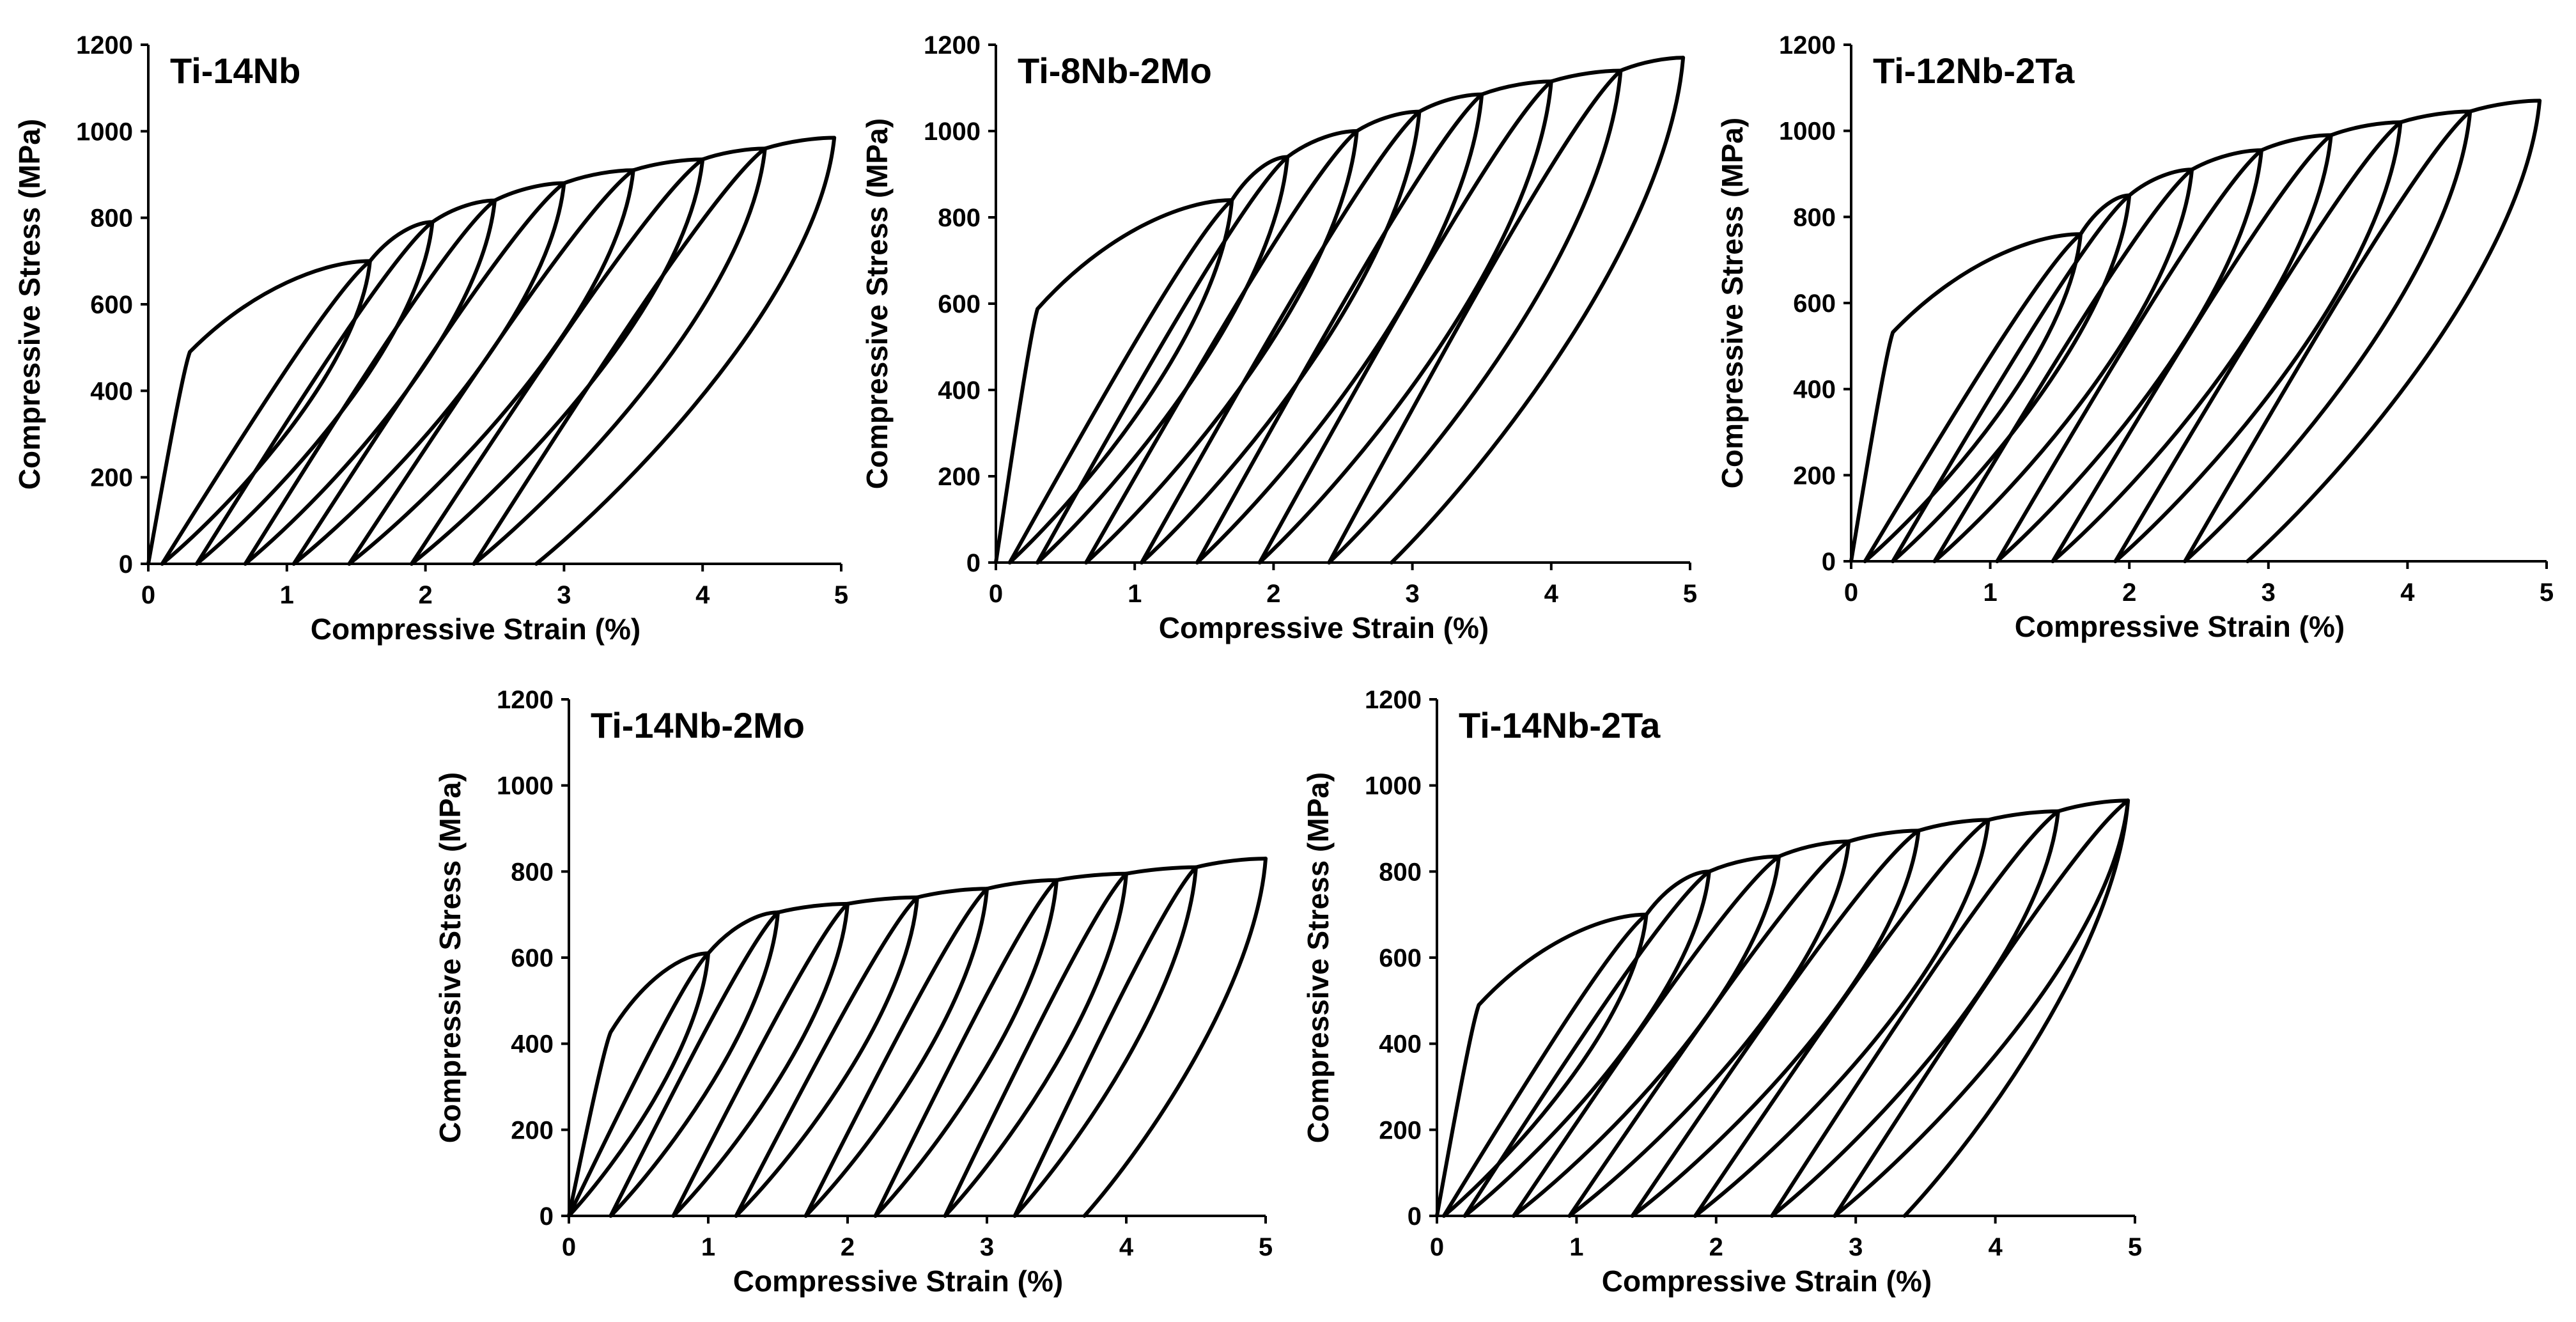 The image size is (2576, 1322). Describe the element at coordinates (1560, 725) in the screenshot. I see `panel-title: Ti-14Nb-2Ta` at that location.